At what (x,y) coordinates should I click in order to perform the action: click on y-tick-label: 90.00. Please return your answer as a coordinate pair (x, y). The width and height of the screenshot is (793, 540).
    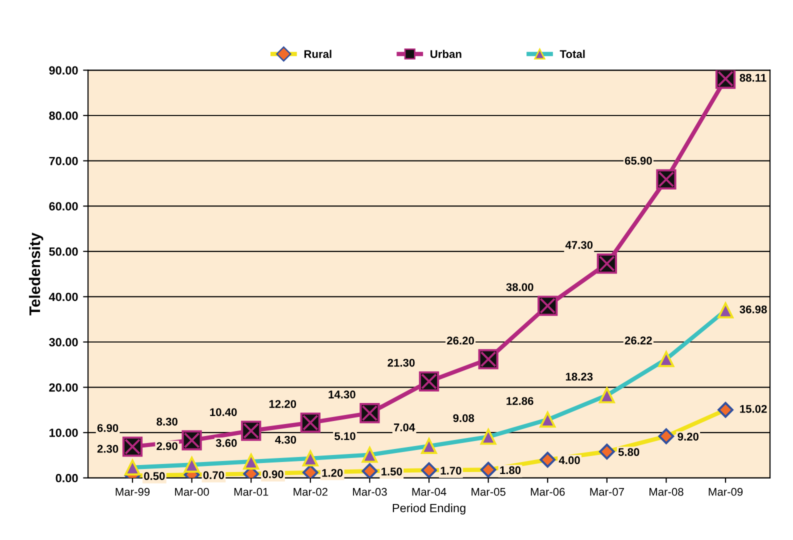
    Looking at the image, I should click on (63, 70).